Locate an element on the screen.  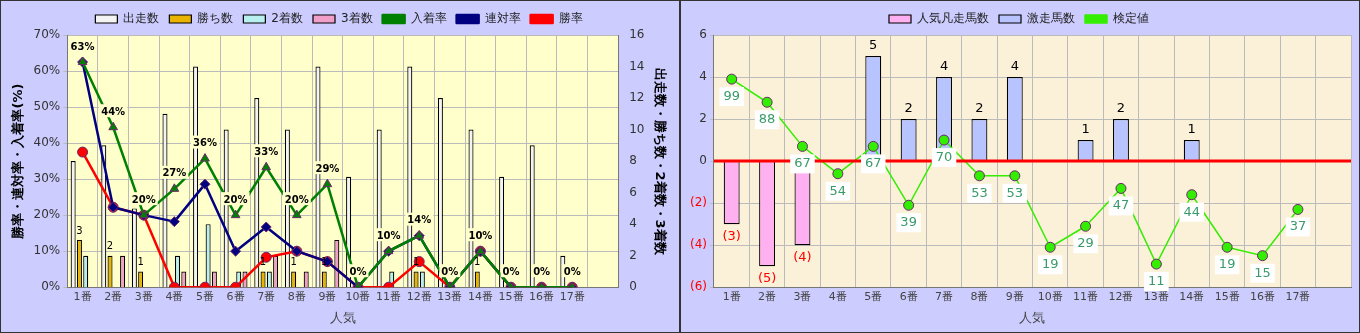
y-tick-label: 50% is located at coordinates (47, 106).